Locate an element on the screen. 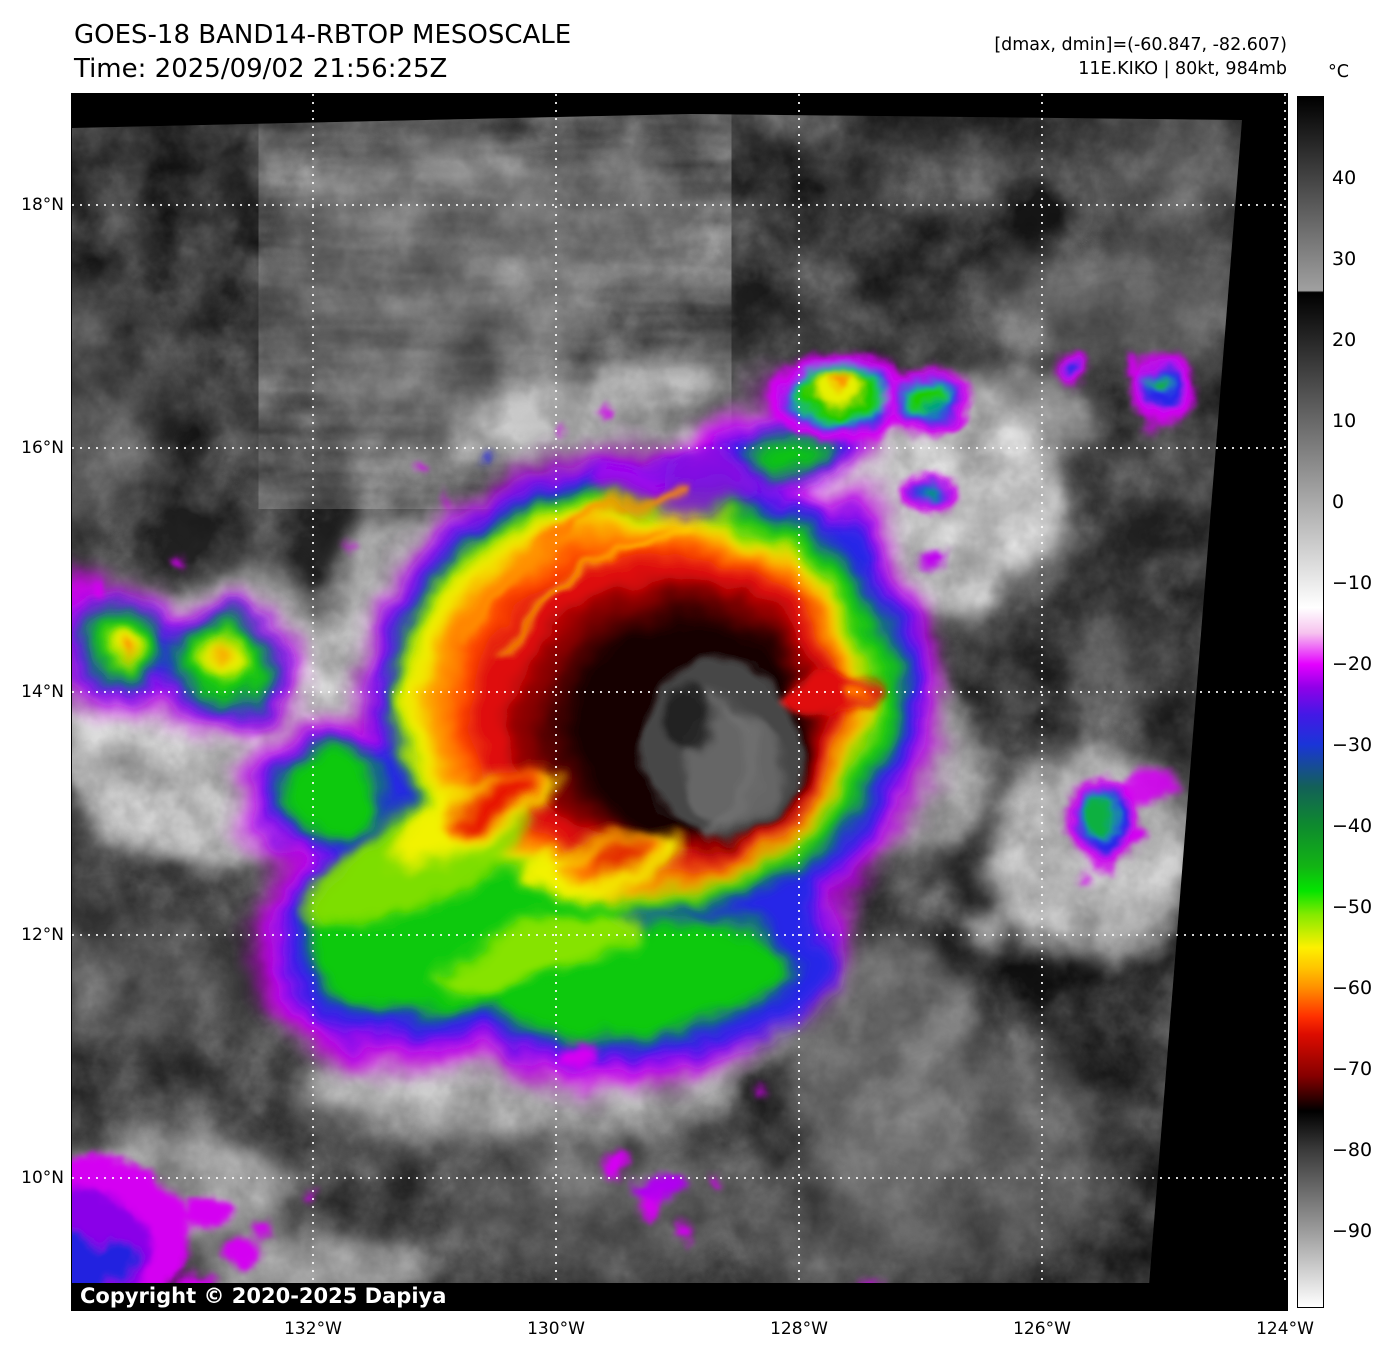 The image size is (1390, 1359). colorbar-unit-label: °C is located at coordinates (1338, 72).